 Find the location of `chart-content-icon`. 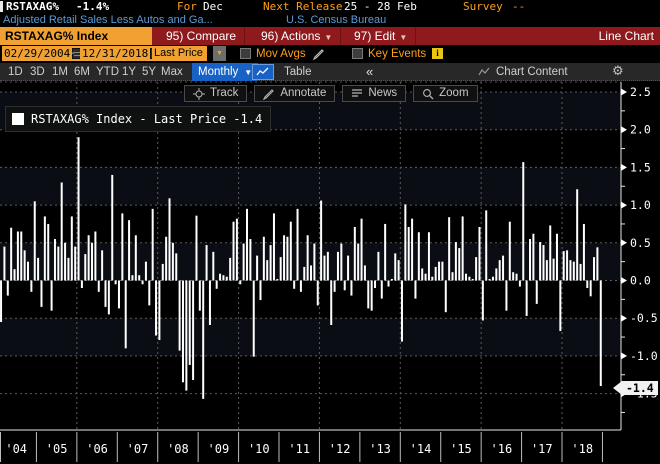

chart-content-icon is located at coordinates (484, 71).